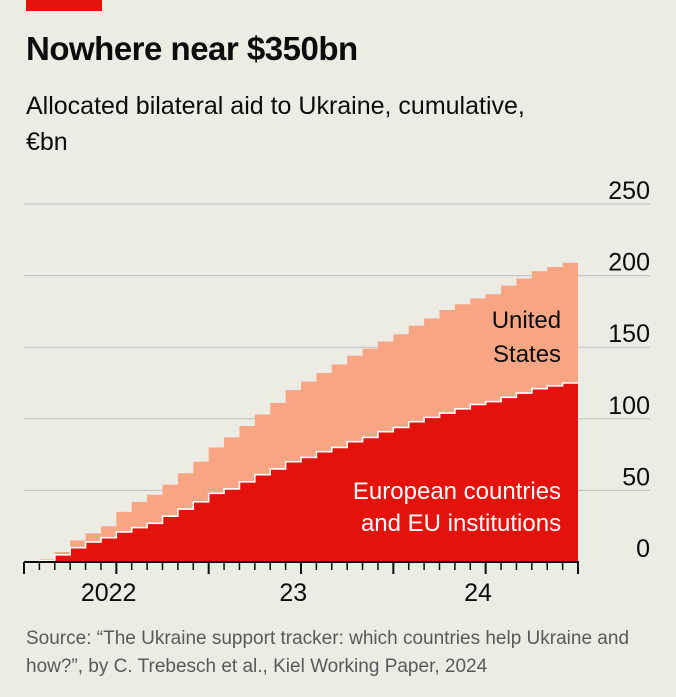 This screenshot has width=676, height=697. I want to click on y-tick-label-0: 0, so click(643, 549).